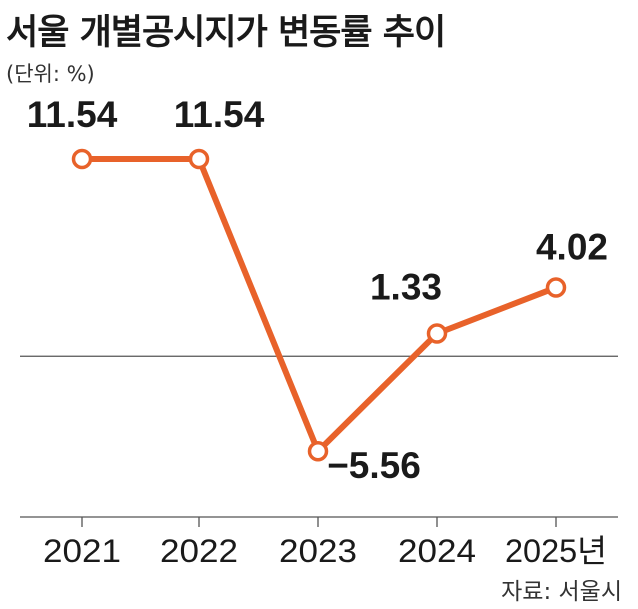 The height and width of the screenshot is (609, 638). I want to click on chart-title: 서울 개별공시지가 변동률 추이, so click(226, 33).